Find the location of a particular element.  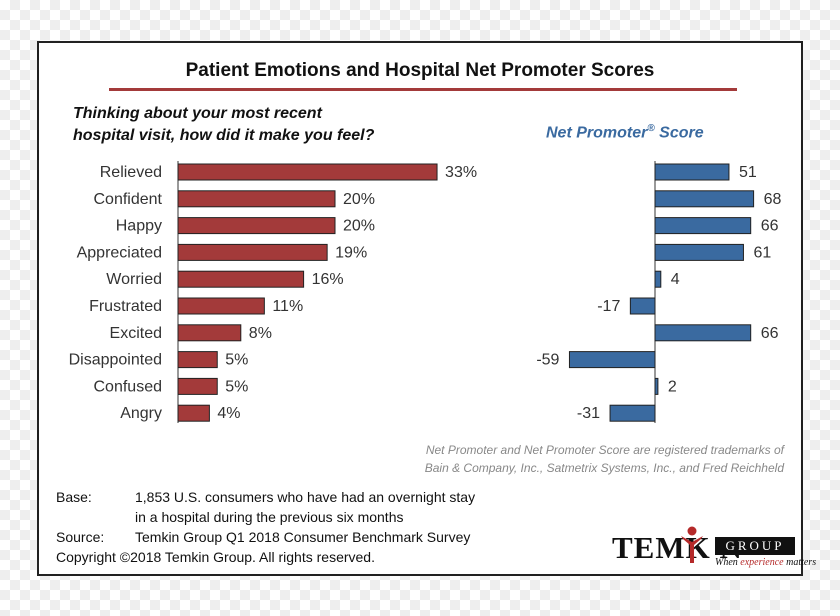

logo-tagline-post: matters is located at coordinates (800, 562).